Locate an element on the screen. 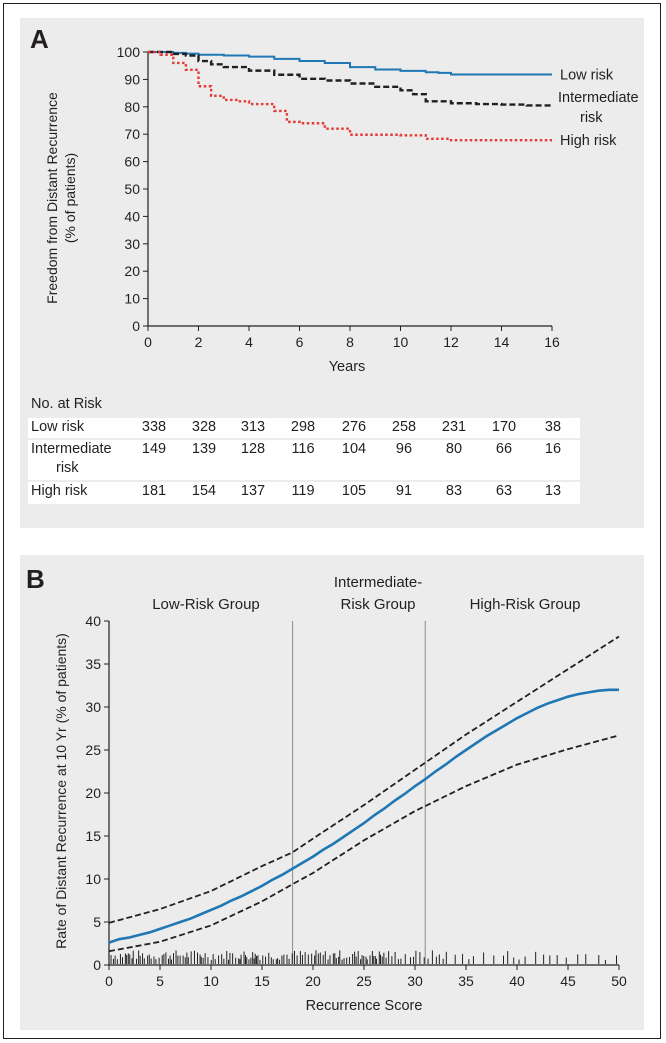 The image size is (666, 1043). x-tick-label: 45 is located at coordinates (568, 981).